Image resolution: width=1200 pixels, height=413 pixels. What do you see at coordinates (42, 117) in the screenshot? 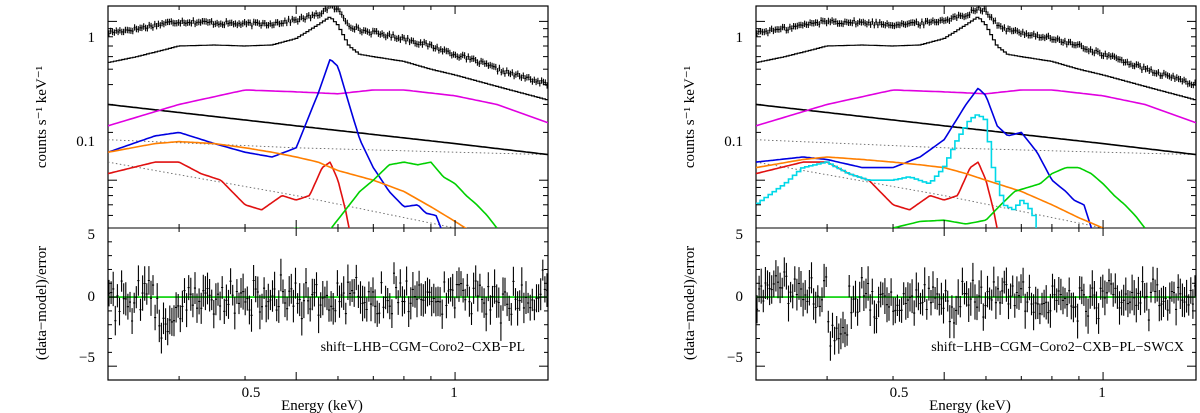
I see `panel-left-ylabel-top: counts s⁻¹ keV⁻¹` at bounding box center [42, 117].